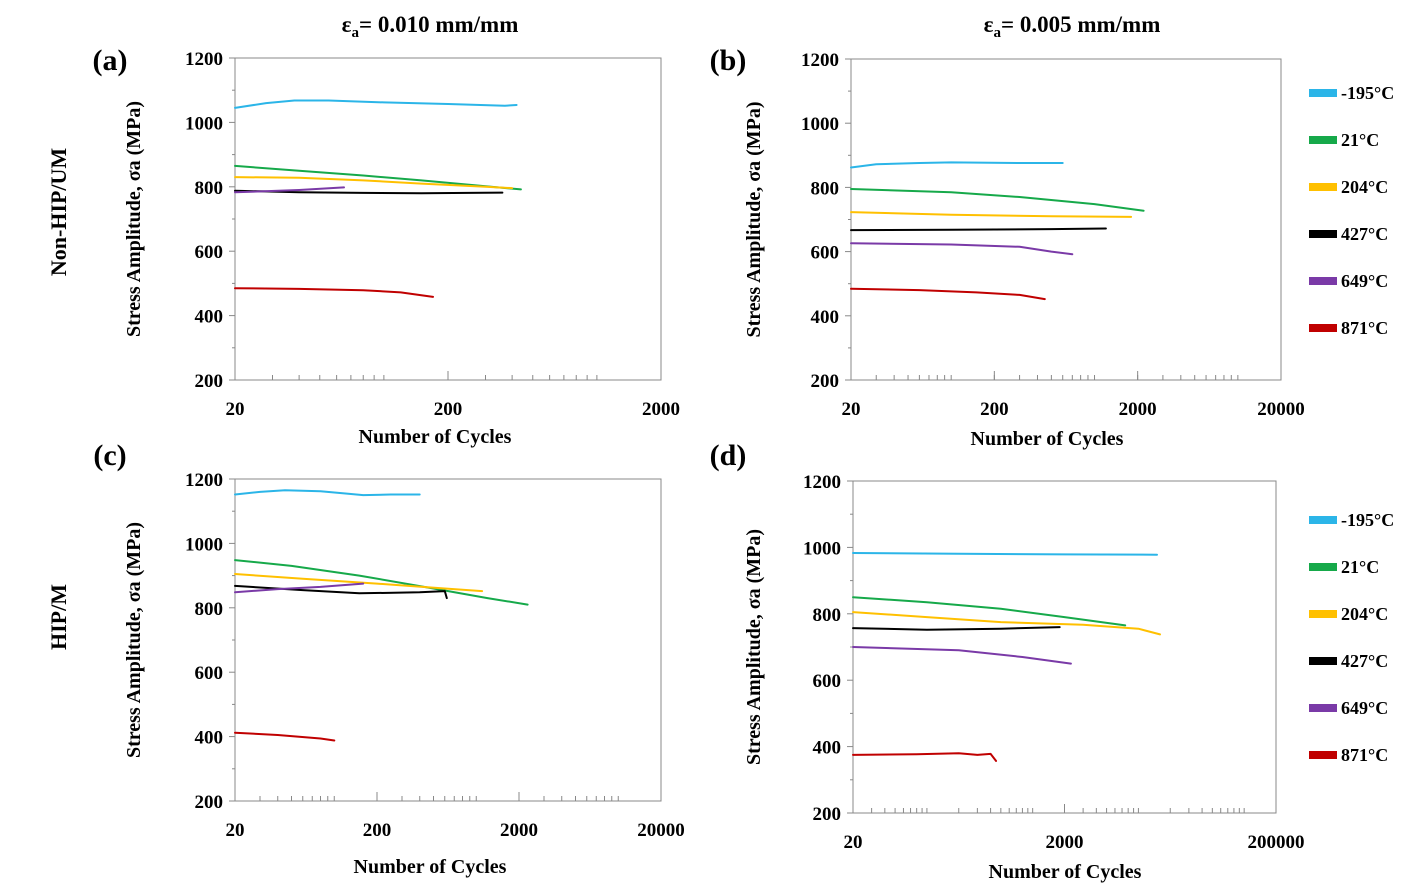 Image resolution: width=1423 pixels, height=889 pixels. Describe the element at coordinates (109, 455) in the screenshot. I see `panel-label: (c)` at that location.